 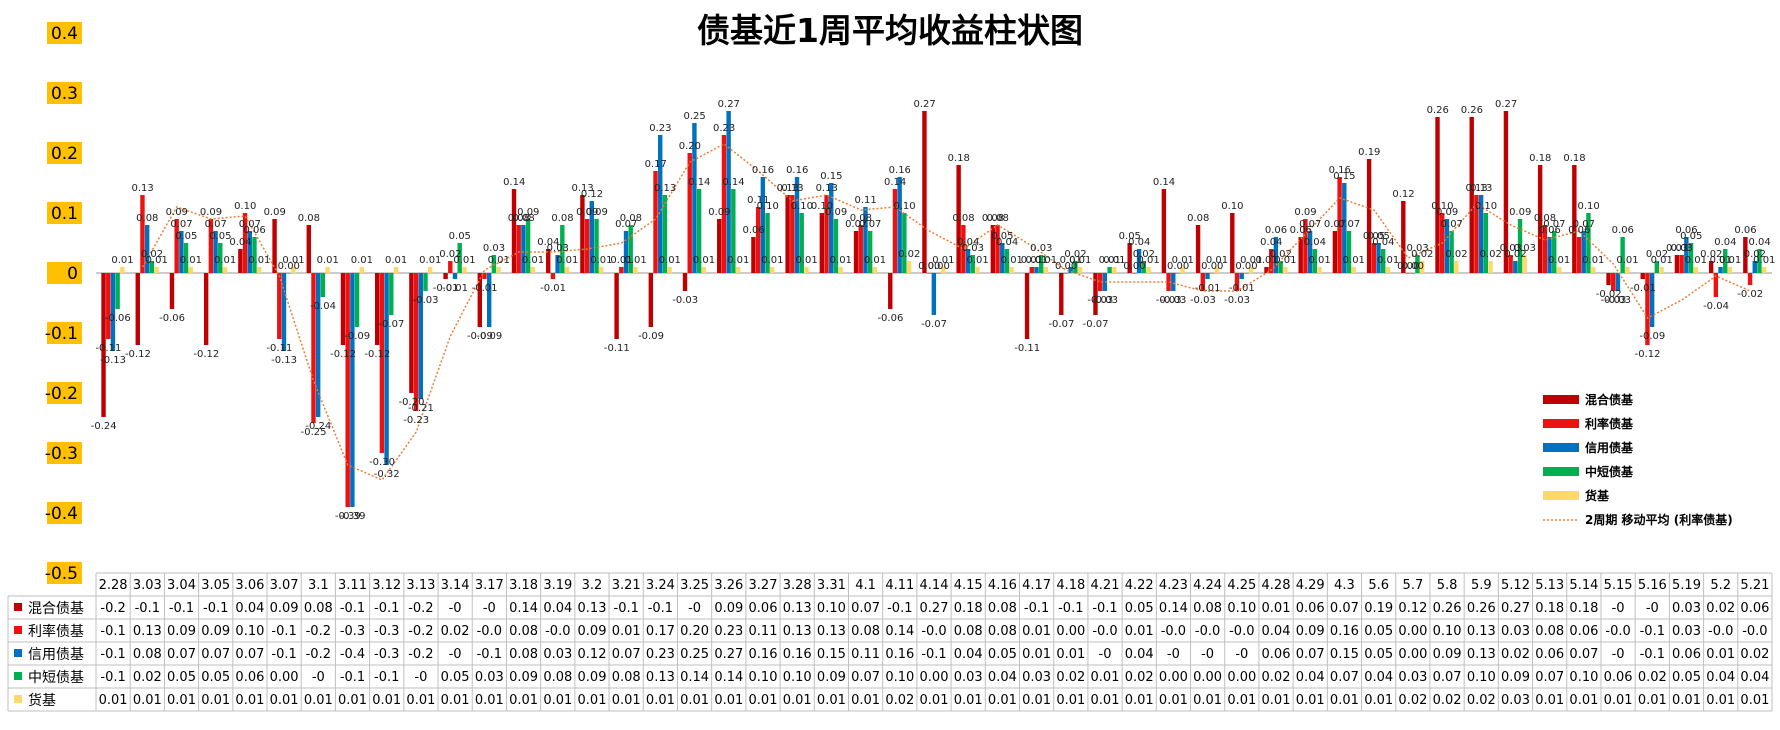 What do you see at coordinates (900, 170) in the screenshot?
I see `data-label: 0.16` at bounding box center [900, 170].